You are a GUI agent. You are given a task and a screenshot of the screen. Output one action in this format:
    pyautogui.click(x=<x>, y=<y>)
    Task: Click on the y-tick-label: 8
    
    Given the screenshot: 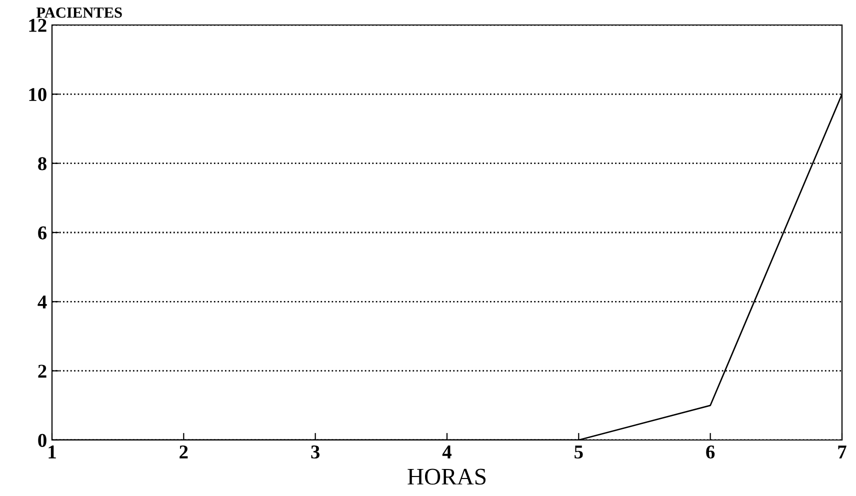 What is the action you would take?
    pyautogui.click(x=42, y=163)
    